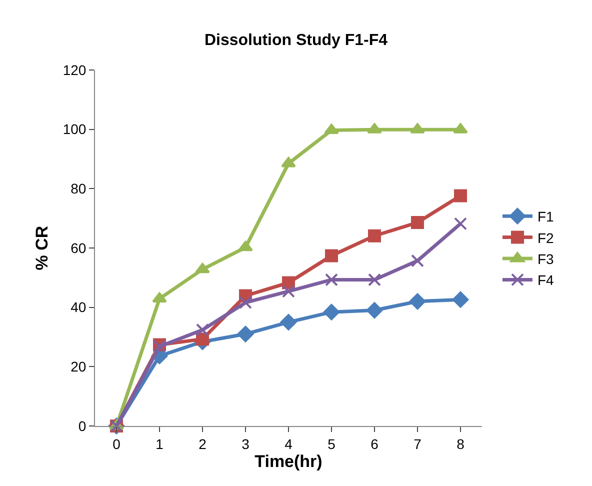 This screenshot has height=486, width=592. Describe the element at coordinates (545, 238) in the screenshot. I see `legend-label: F2` at that location.